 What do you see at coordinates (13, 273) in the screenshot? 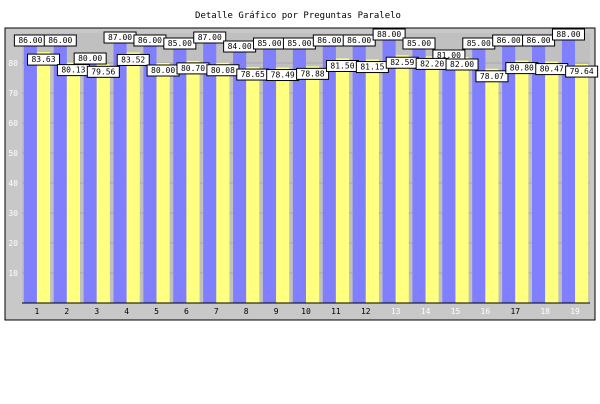
I see `y-tick-label: 10` at bounding box center [13, 273].